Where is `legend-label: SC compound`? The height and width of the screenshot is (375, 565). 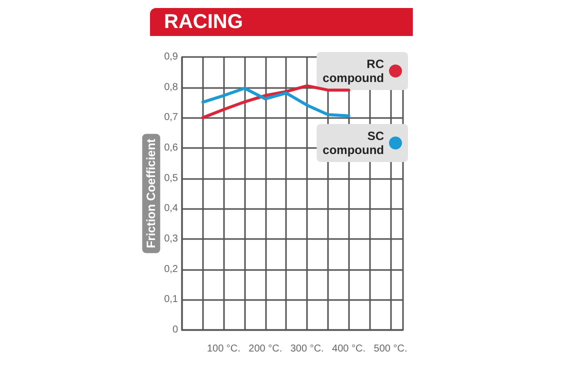 legend-label: SC compound is located at coordinates (353, 143).